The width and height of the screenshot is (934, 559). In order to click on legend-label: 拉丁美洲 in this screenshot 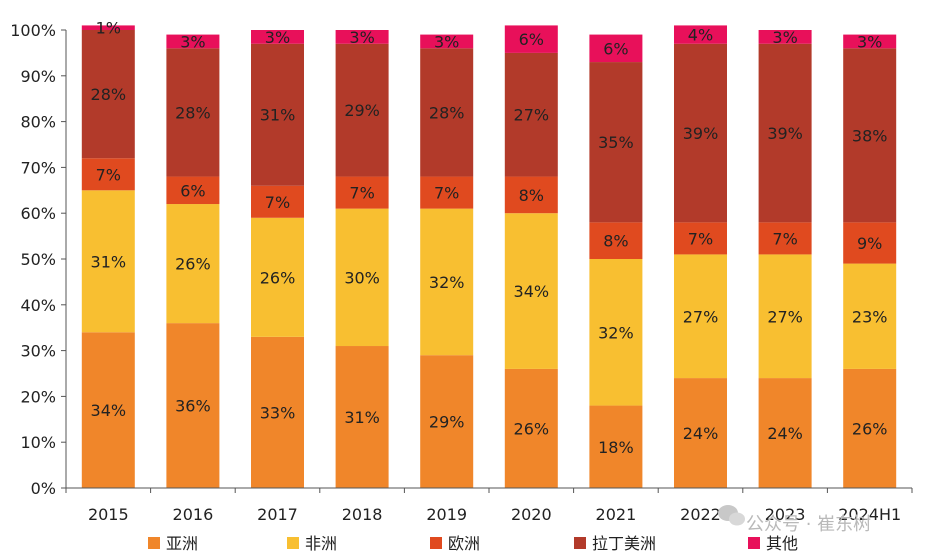, I will do `click(624, 543)`.